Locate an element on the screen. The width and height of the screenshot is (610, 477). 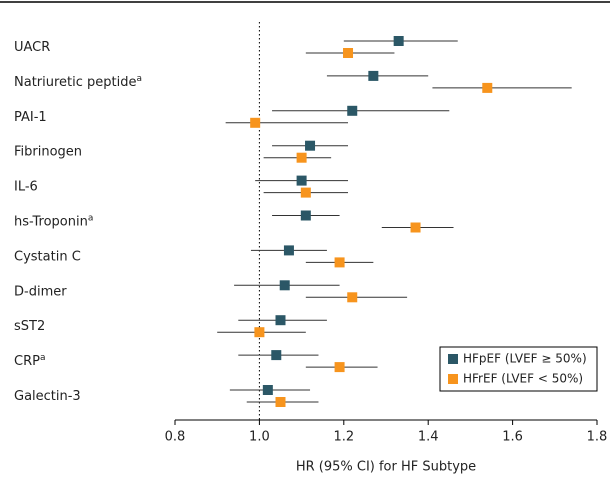
x-tick-label: 0.8 is located at coordinates (175, 437).